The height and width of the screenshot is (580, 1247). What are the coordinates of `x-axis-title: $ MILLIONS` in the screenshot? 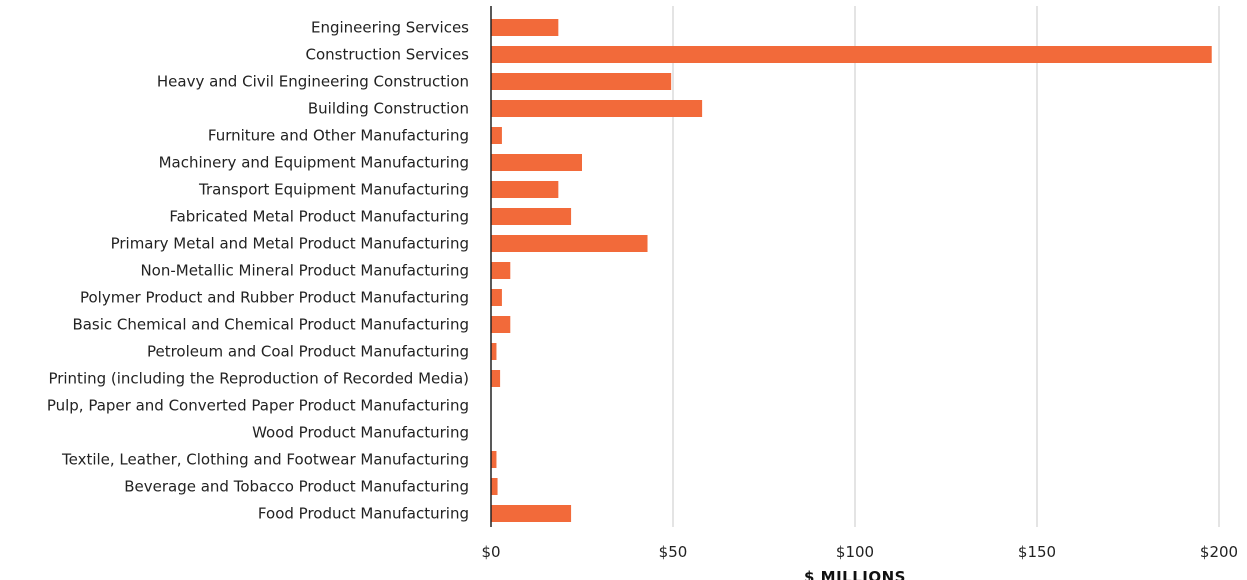 It's located at (855, 574).